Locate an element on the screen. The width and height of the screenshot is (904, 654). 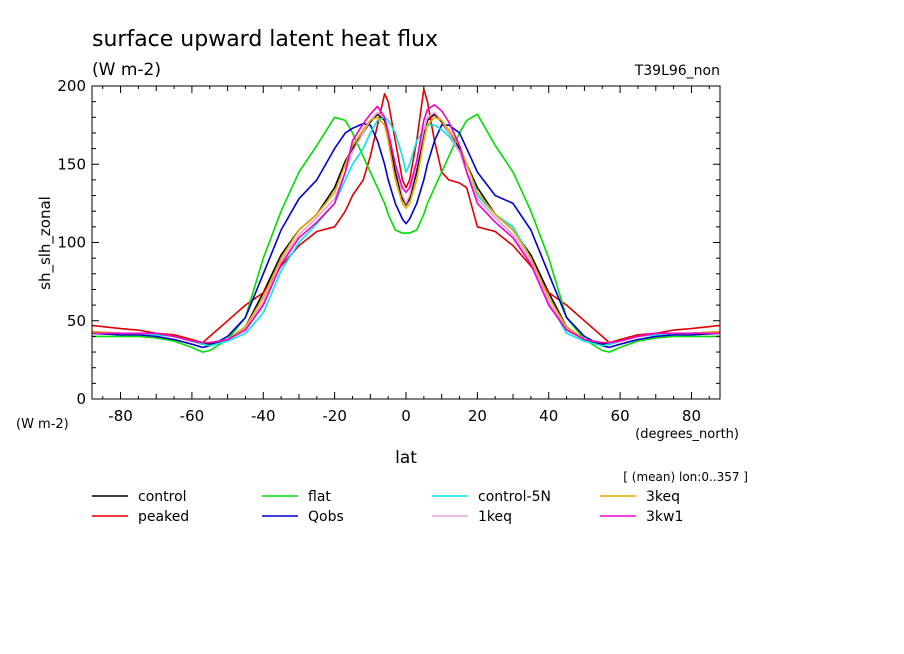
legend-label-3keq: 3keq is located at coordinates (663, 497).